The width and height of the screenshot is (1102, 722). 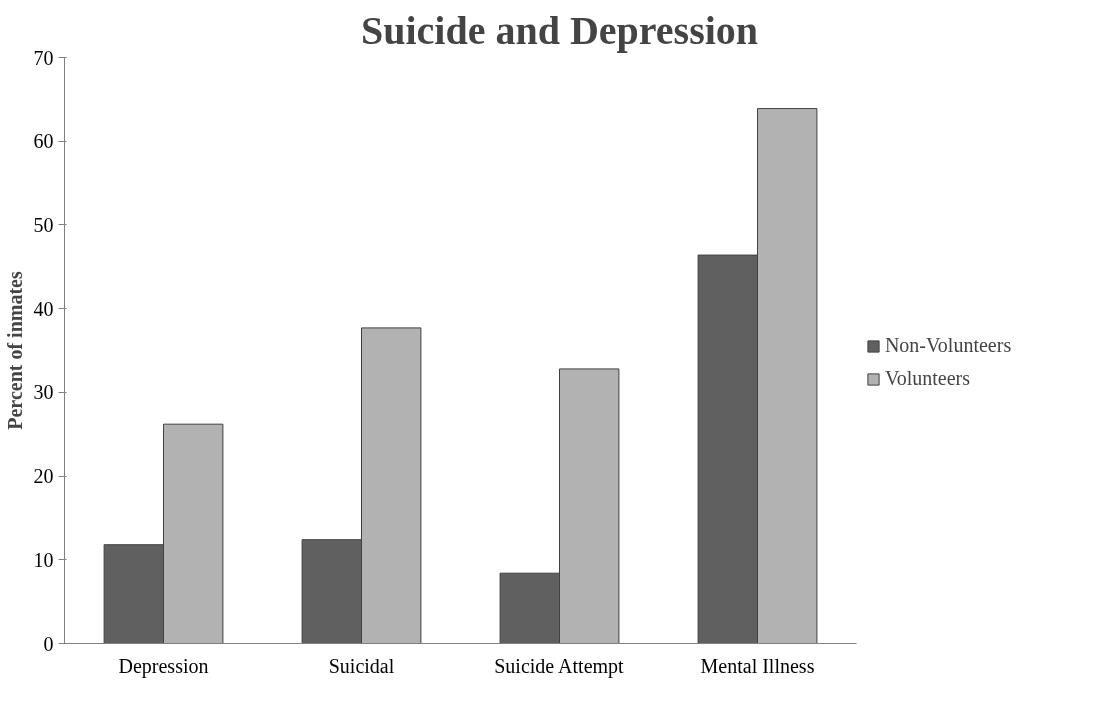 What do you see at coordinates (43, 392) in the screenshot?
I see `y-tick-label: 30` at bounding box center [43, 392].